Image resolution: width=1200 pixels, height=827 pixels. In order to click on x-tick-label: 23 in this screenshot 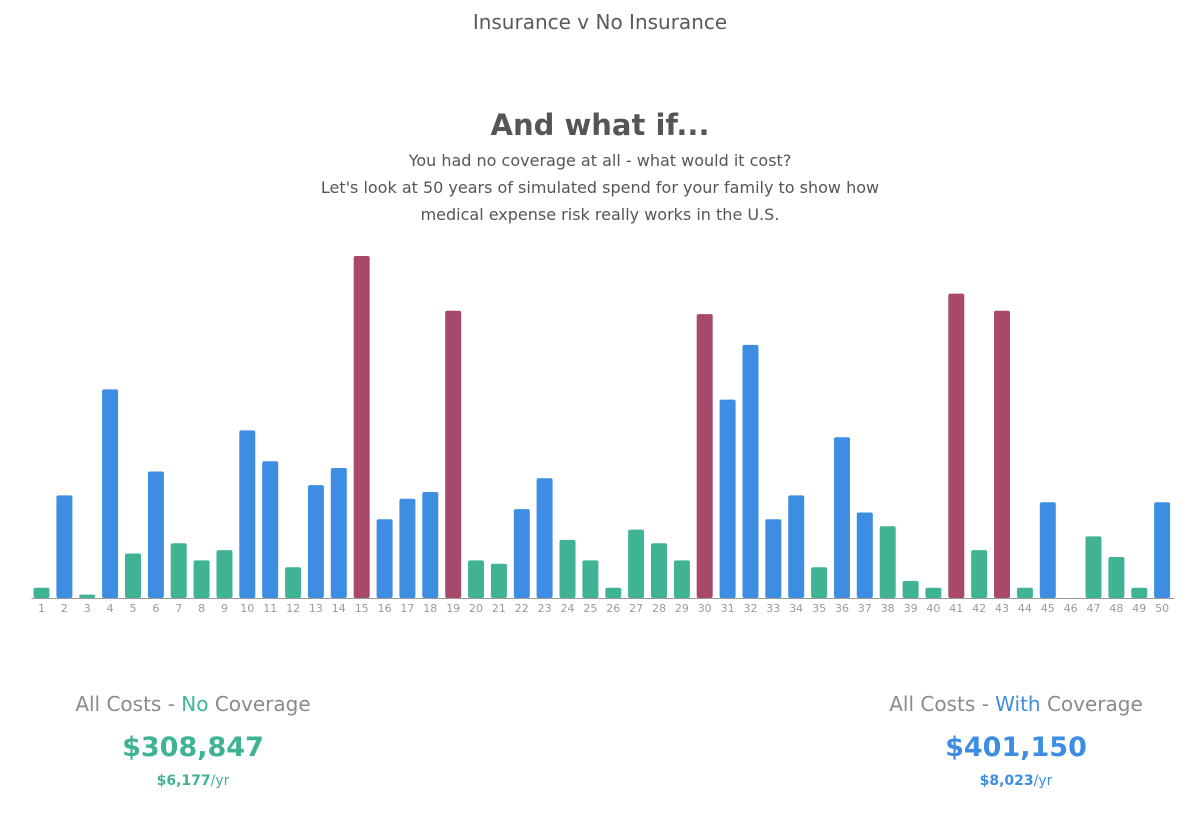, I will do `click(545, 608)`.